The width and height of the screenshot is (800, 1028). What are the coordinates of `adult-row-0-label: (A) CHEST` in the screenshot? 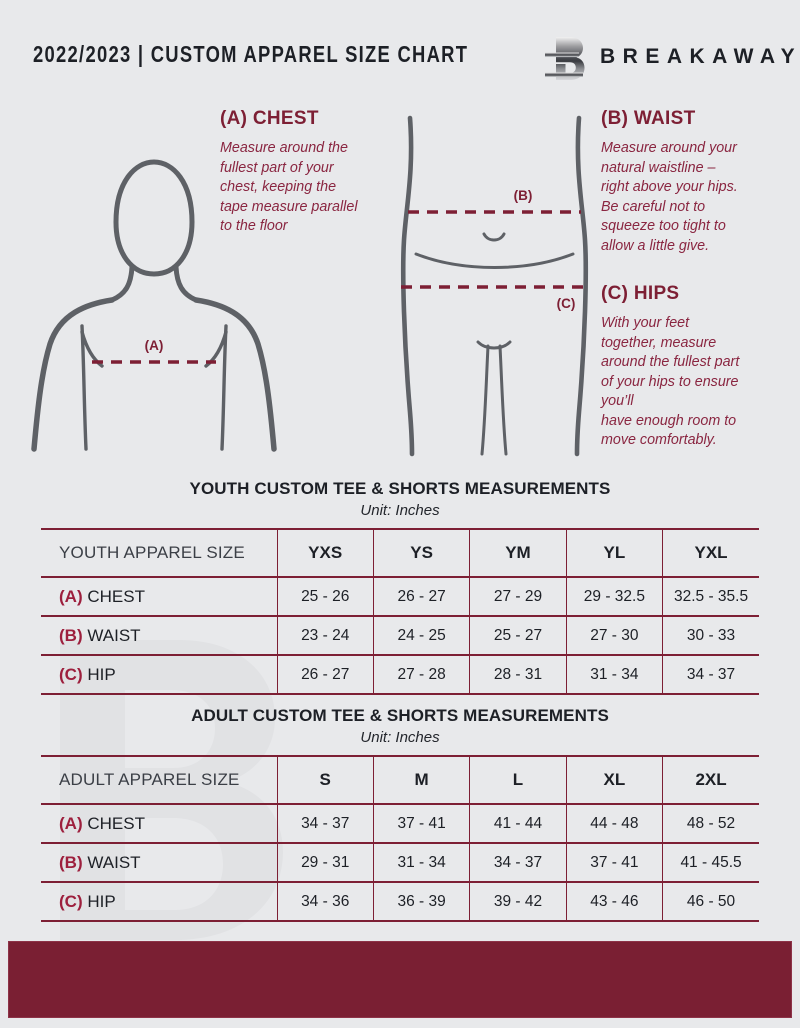 It's located at (159, 823).